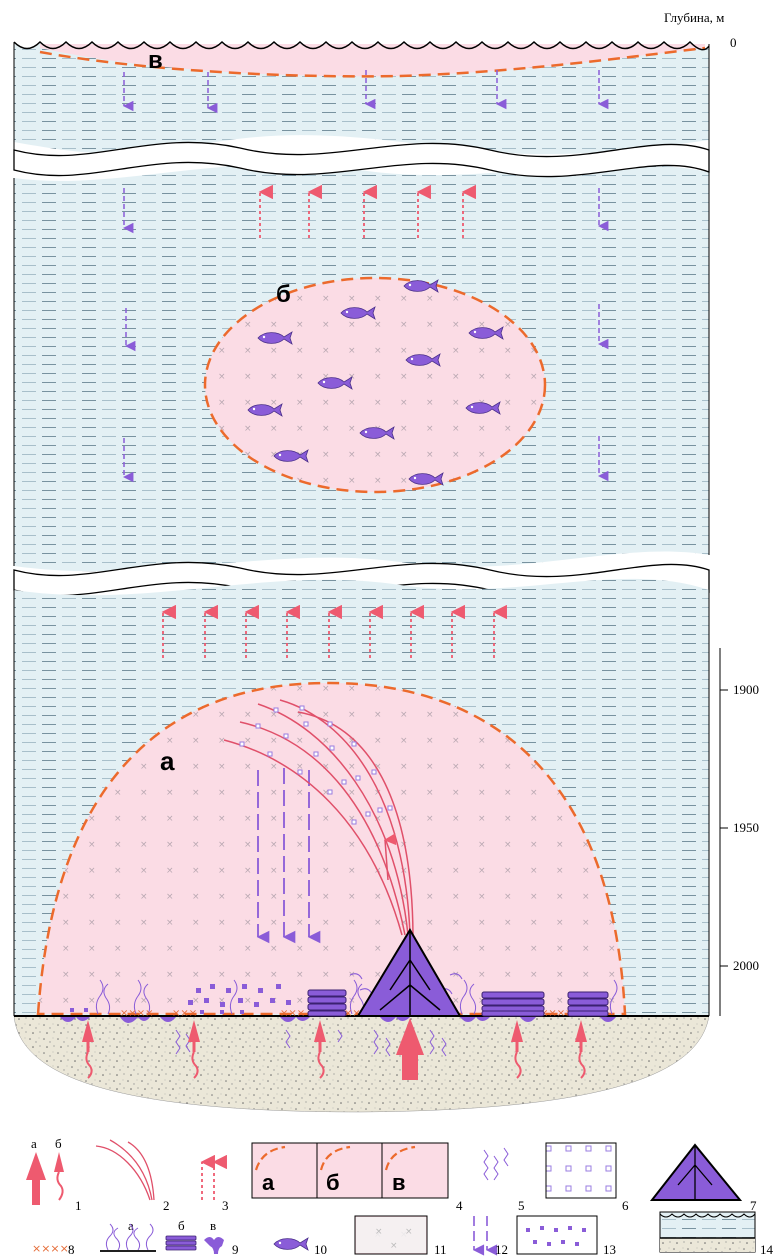 Image resolution: width=777 pixels, height=1260 pixels. I want to click on seabed-tubeworms, so click(356, 994).